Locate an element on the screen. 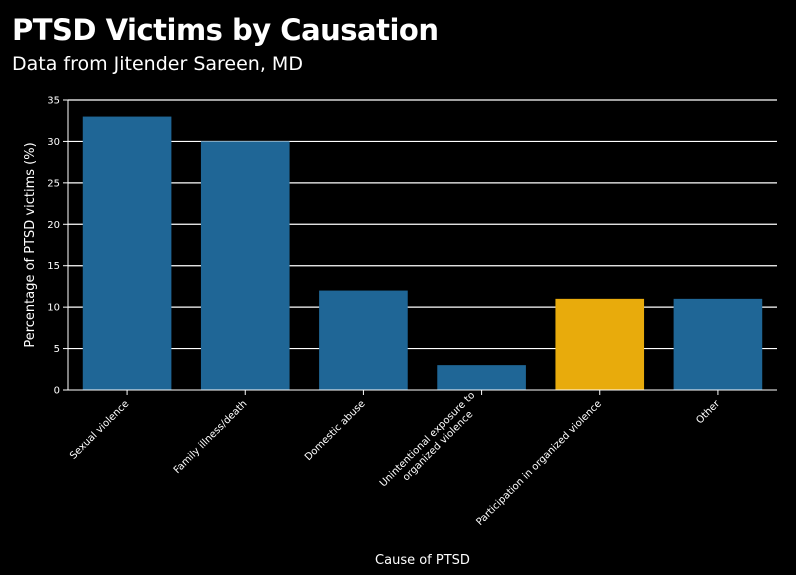 The image size is (796, 575). y-tick-label: 20 is located at coordinates (53, 225).